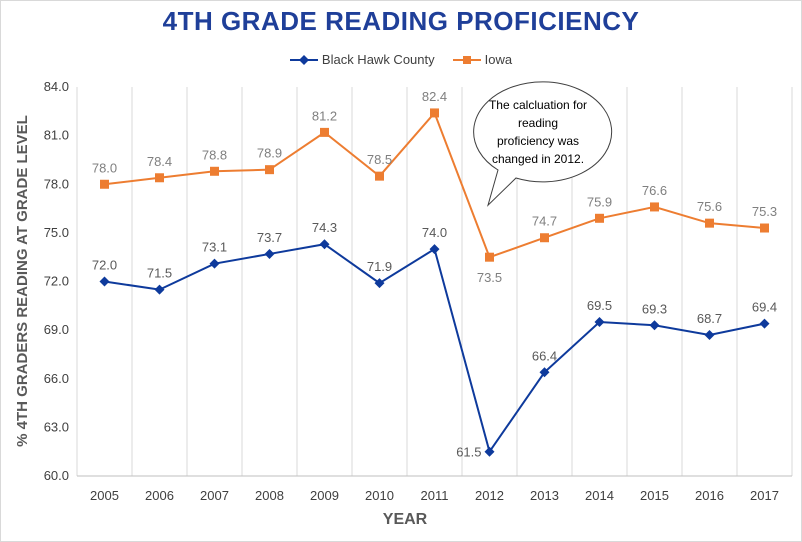  What do you see at coordinates (599, 305) in the screenshot?
I see `data-label: 69.5` at bounding box center [599, 305].